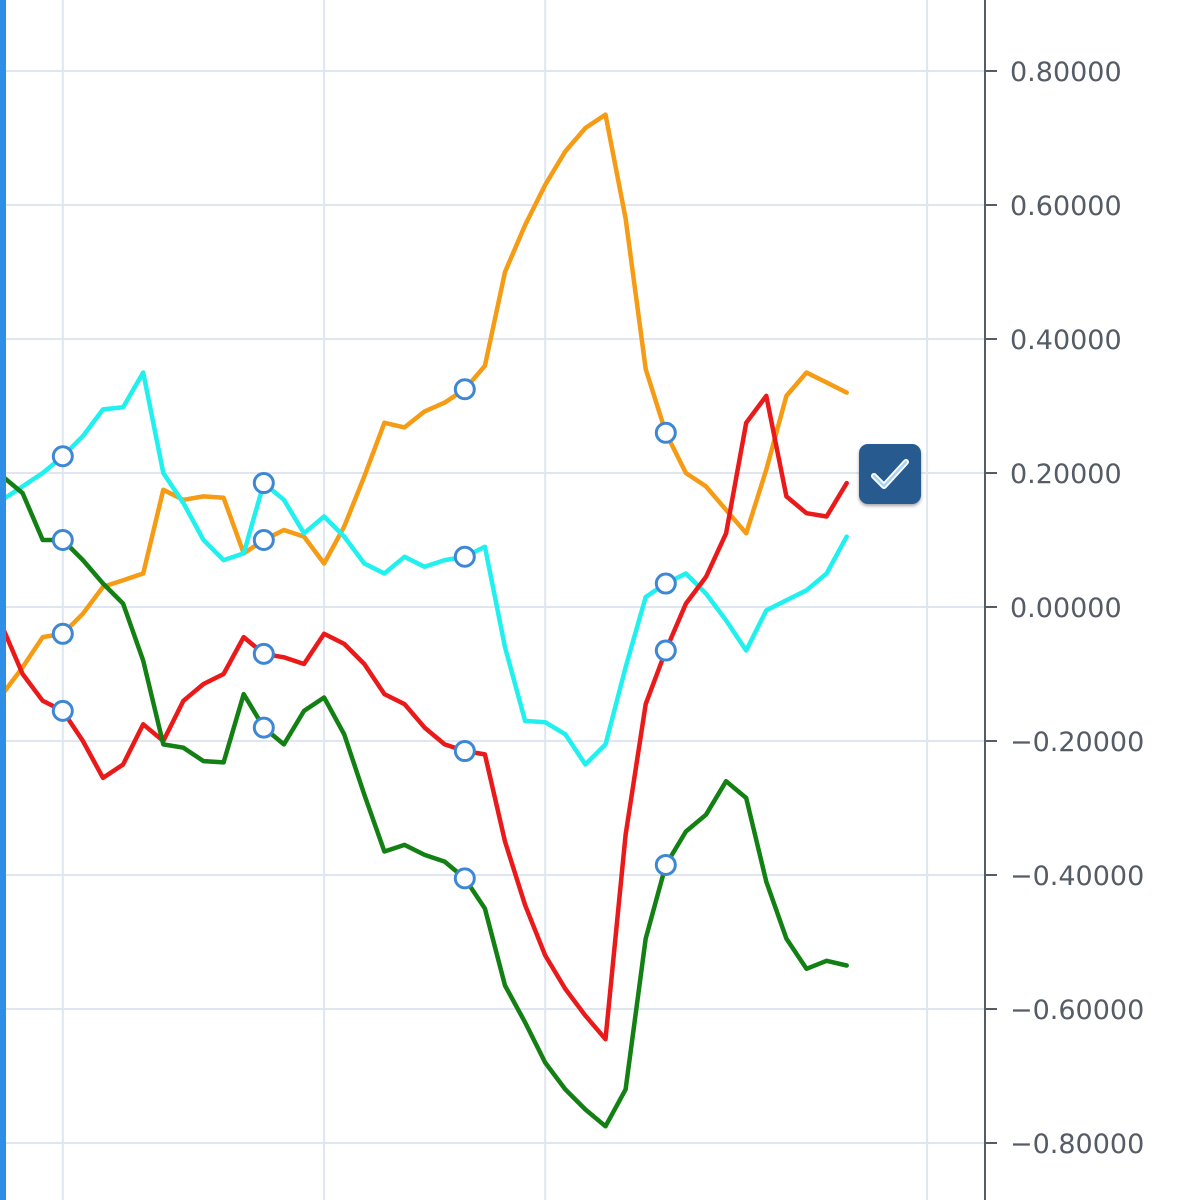 This screenshot has width=1186, height=1200. I want to click on y-tick-label: −0.20000, so click(1077, 742).